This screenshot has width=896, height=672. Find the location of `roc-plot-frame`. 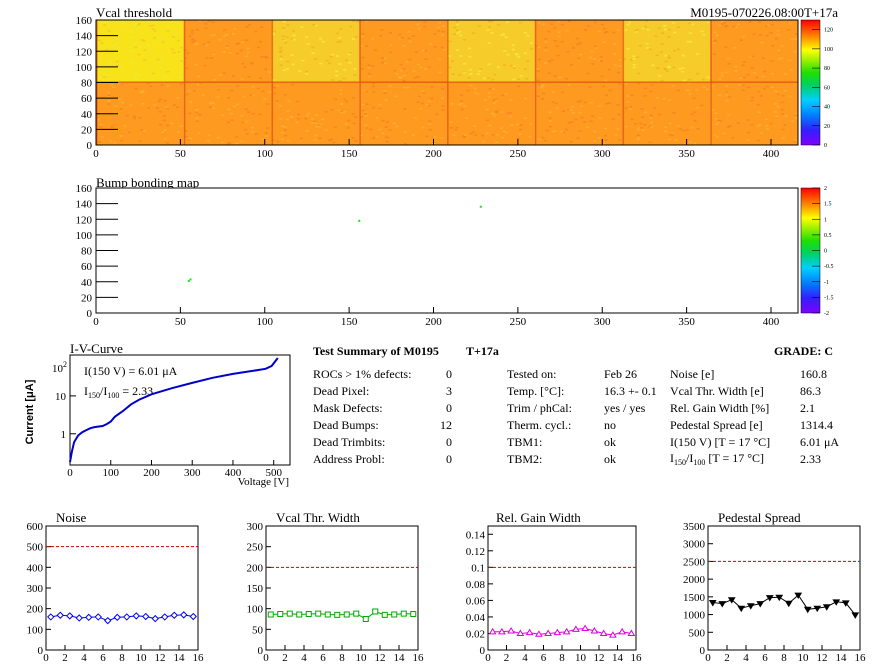

roc-plot-frame is located at coordinates (342, 588).